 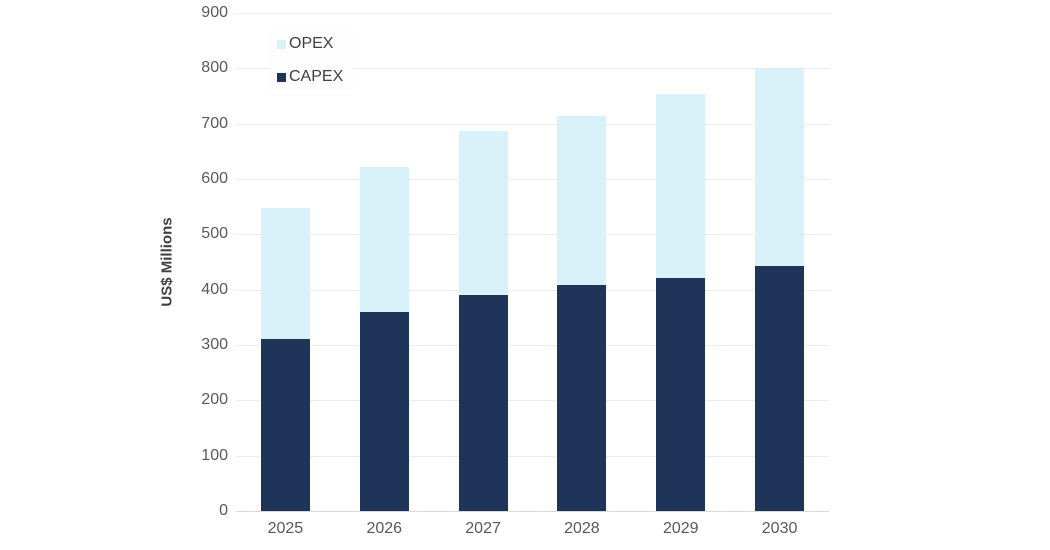 What do you see at coordinates (582, 398) in the screenshot?
I see `bar-segment-capex-2028` at bounding box center [582, 398].